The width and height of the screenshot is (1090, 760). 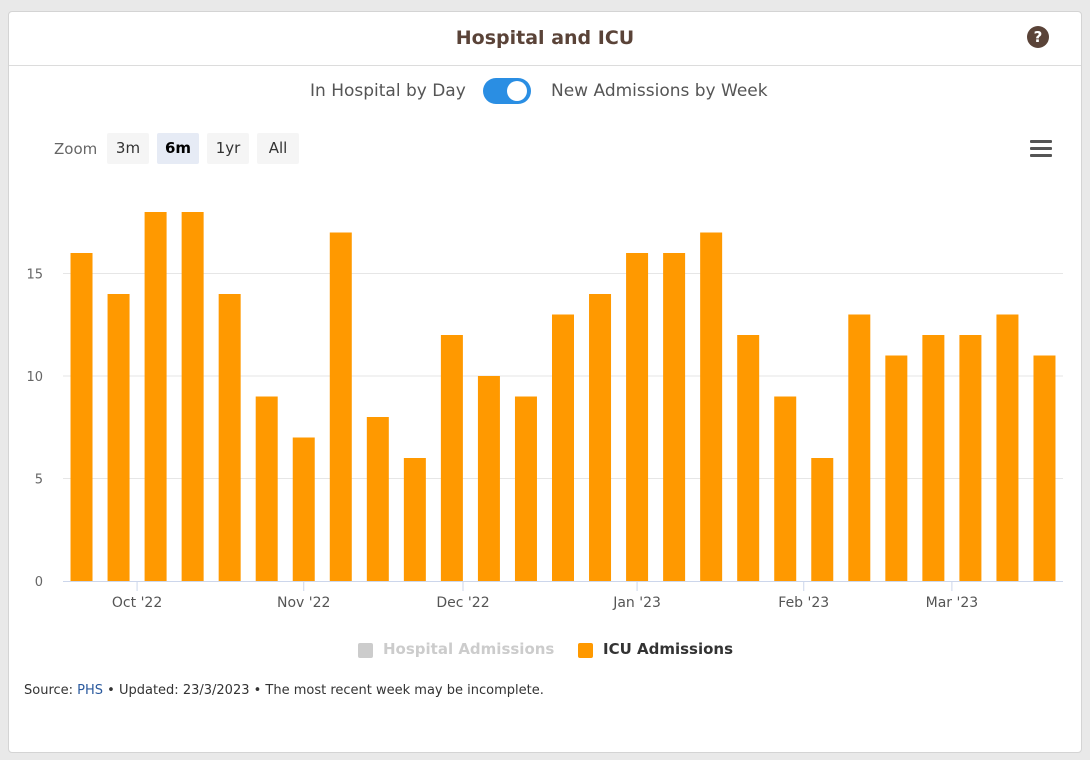 What do you see at coordinates (228, 148) in the screenshot?
I see `zoom-button-1yr: 1yr` at bounding box center [228, 148].